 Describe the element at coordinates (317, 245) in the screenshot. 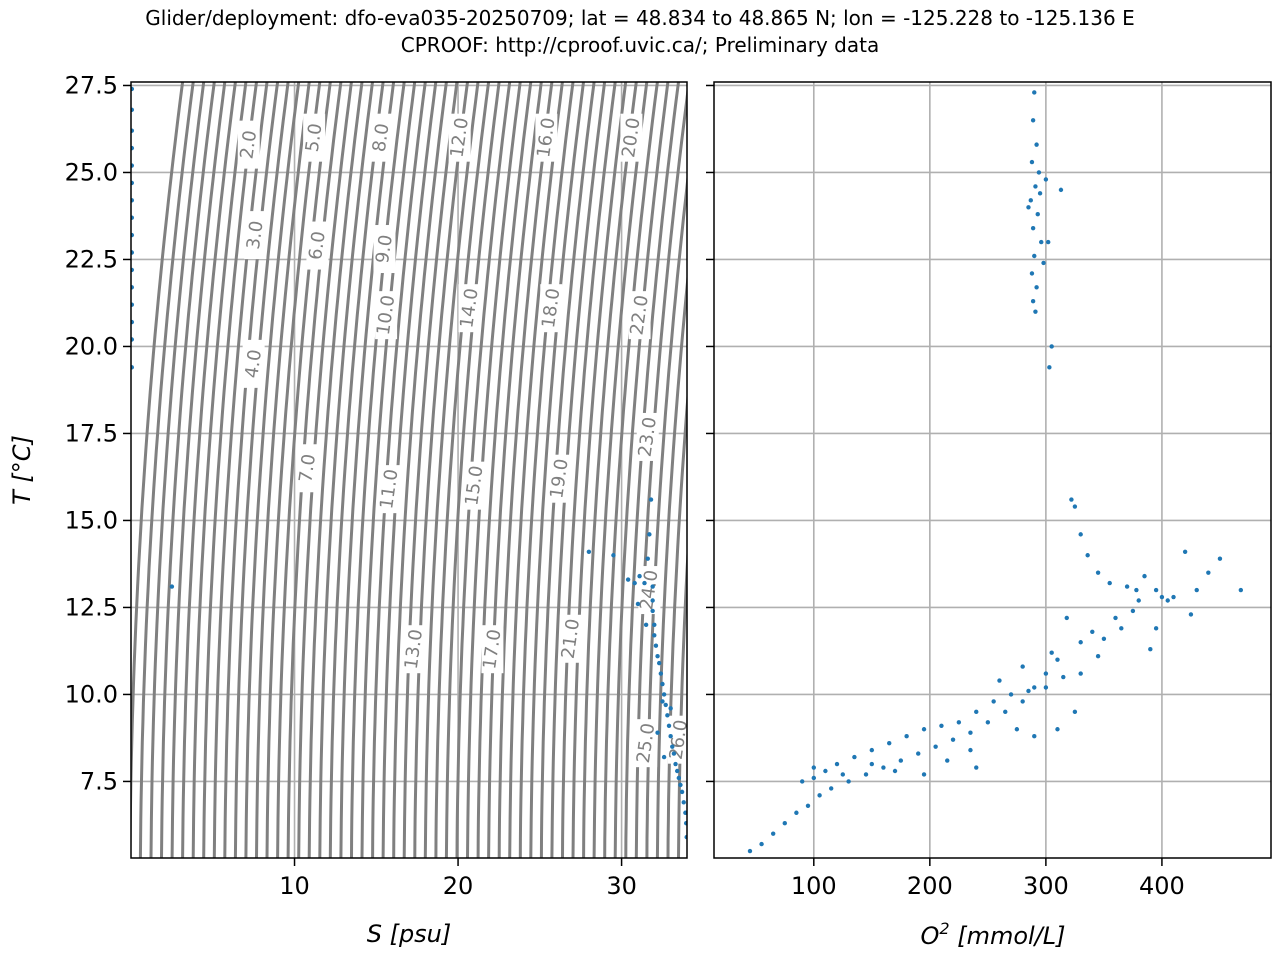

I see `contour-label: 6.0` at that location.